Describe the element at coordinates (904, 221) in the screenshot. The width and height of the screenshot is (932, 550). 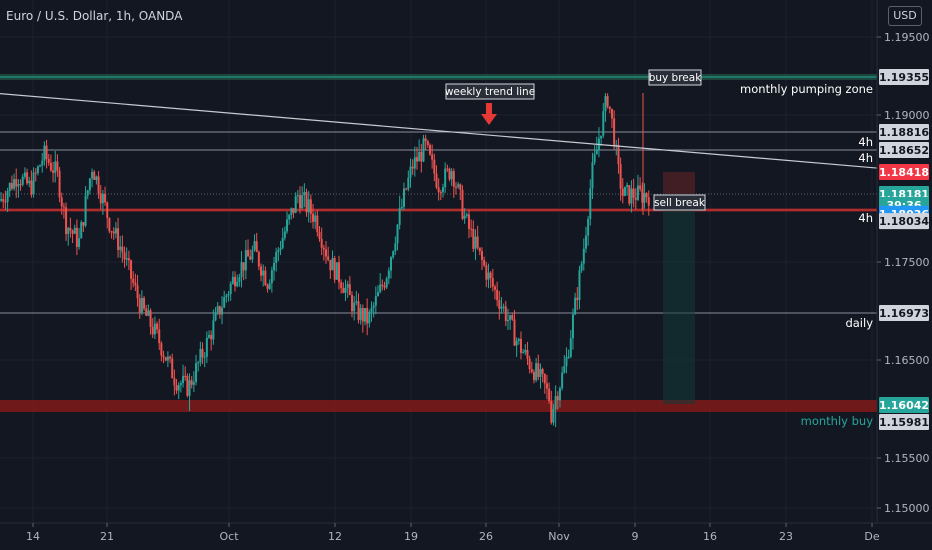
I see `price-label: 1.18034` at that location.